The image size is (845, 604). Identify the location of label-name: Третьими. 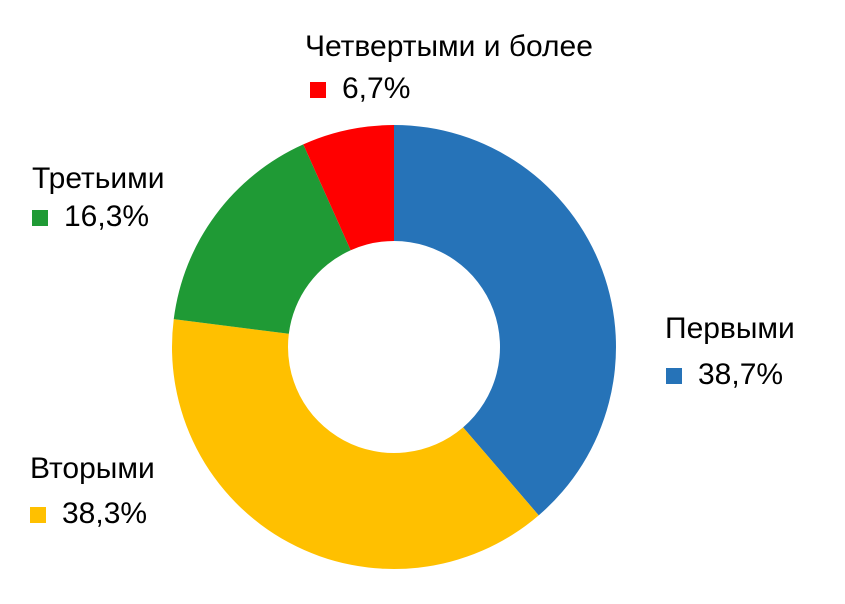
(98, 178).